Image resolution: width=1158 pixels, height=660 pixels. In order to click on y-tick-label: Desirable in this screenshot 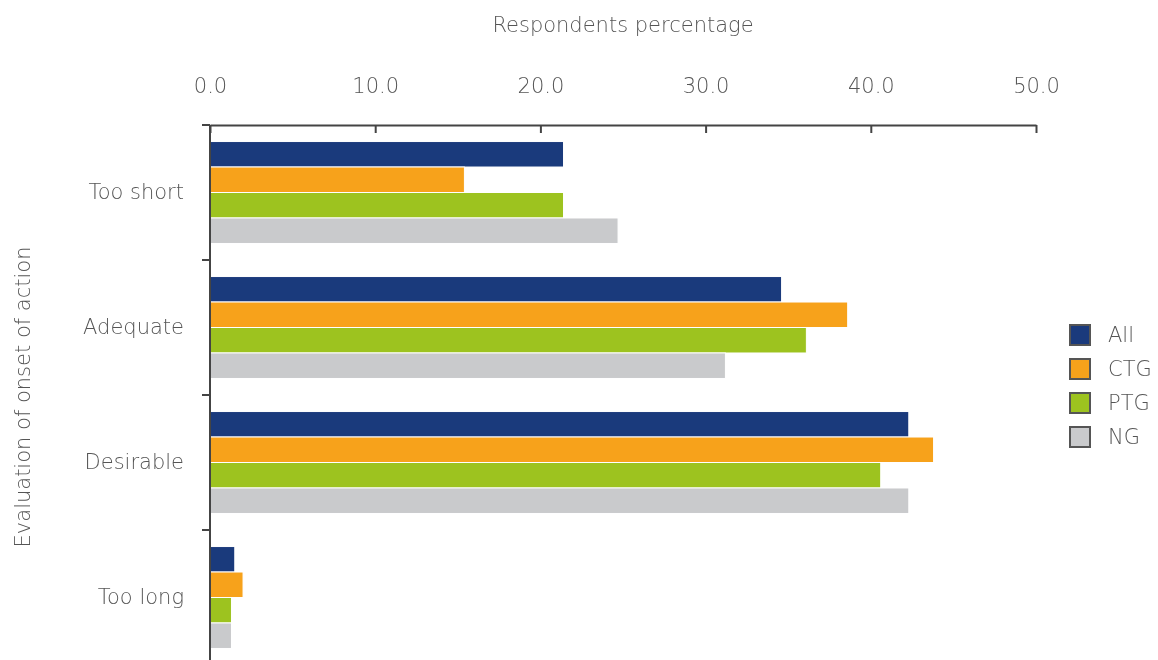, I will do `click(134, 461)`.